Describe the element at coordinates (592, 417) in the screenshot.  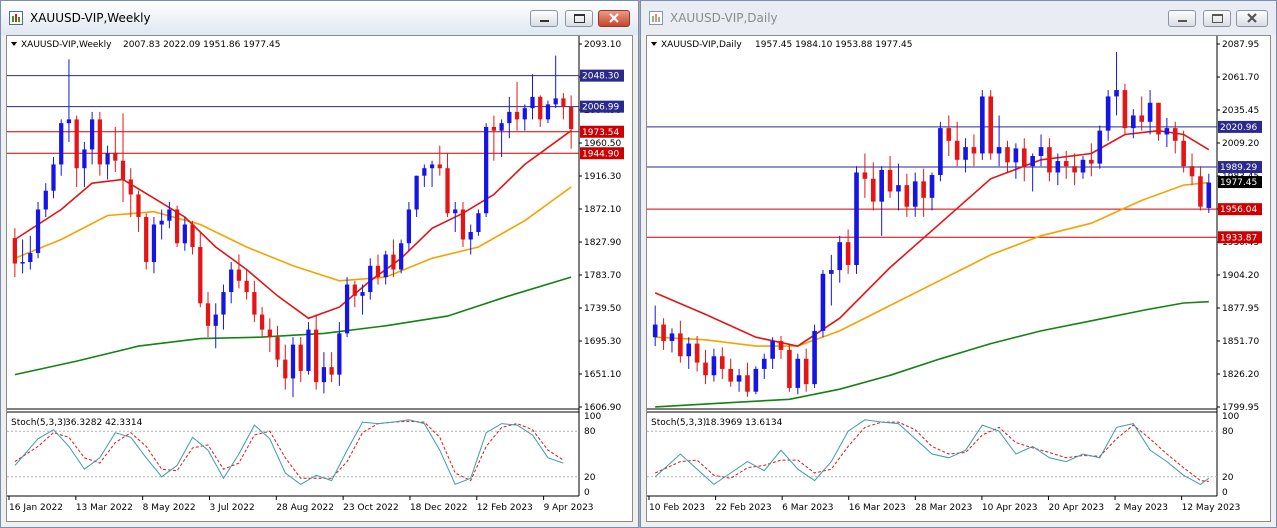
I see `stoch-axis-label: 100` at that location.